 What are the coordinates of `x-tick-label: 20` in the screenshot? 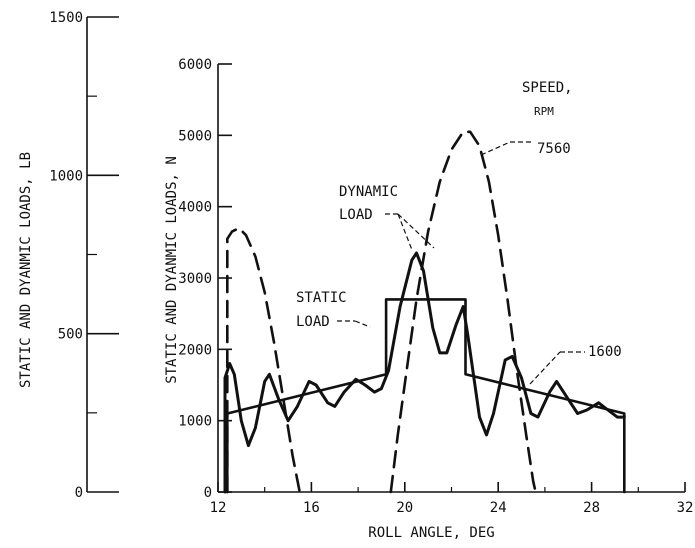 It's located at (404, 508).